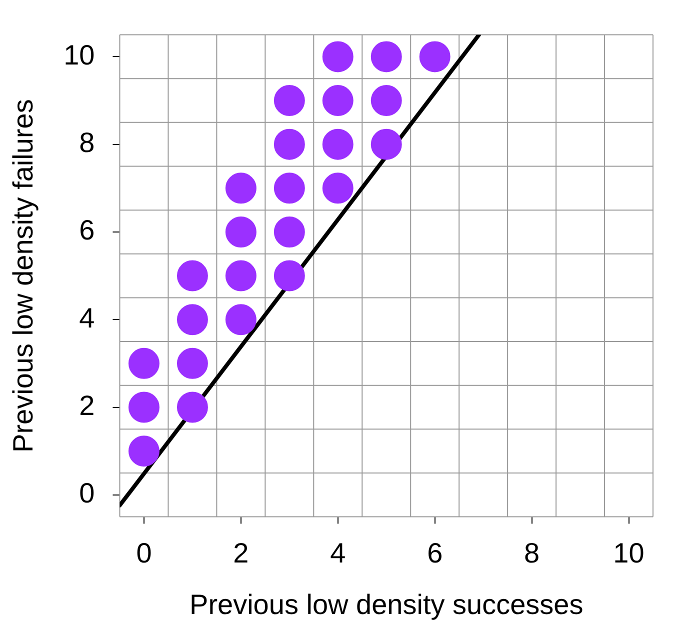 Image resolution: width=673 pixels, height=635 pixels. I want to click on x-tick-label: 10, so click(628, 552).